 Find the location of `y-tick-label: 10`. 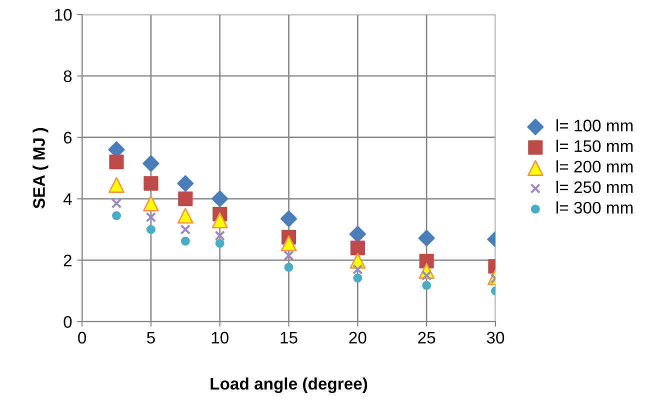

y-tick-label: 10 is located at coordinates (63, 14).